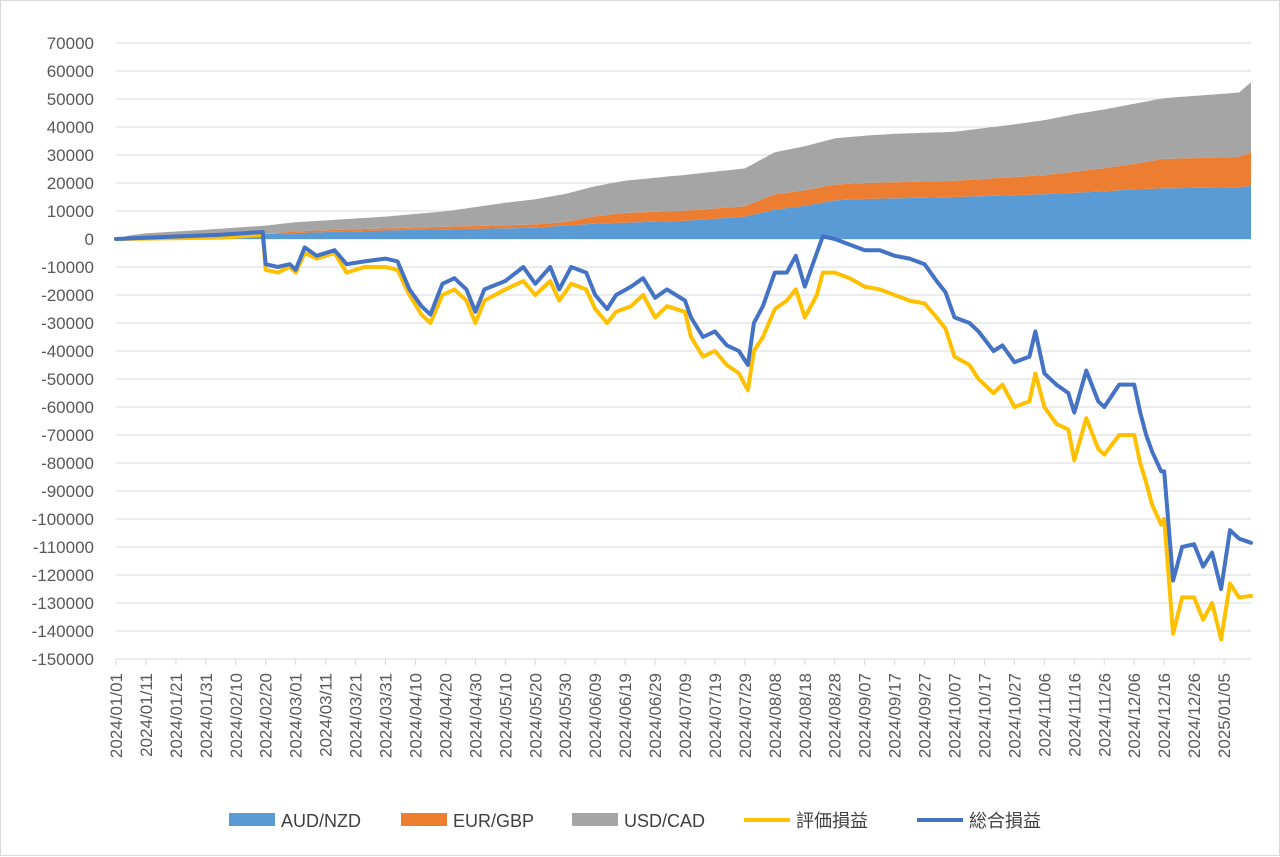 The height and width of the screenshot is (857, 1280). What do you see at coordinates (1044, 715) in the screenshot?
I see `x-tick-label: 2024/11/06` at bounding box center [1044, 715].